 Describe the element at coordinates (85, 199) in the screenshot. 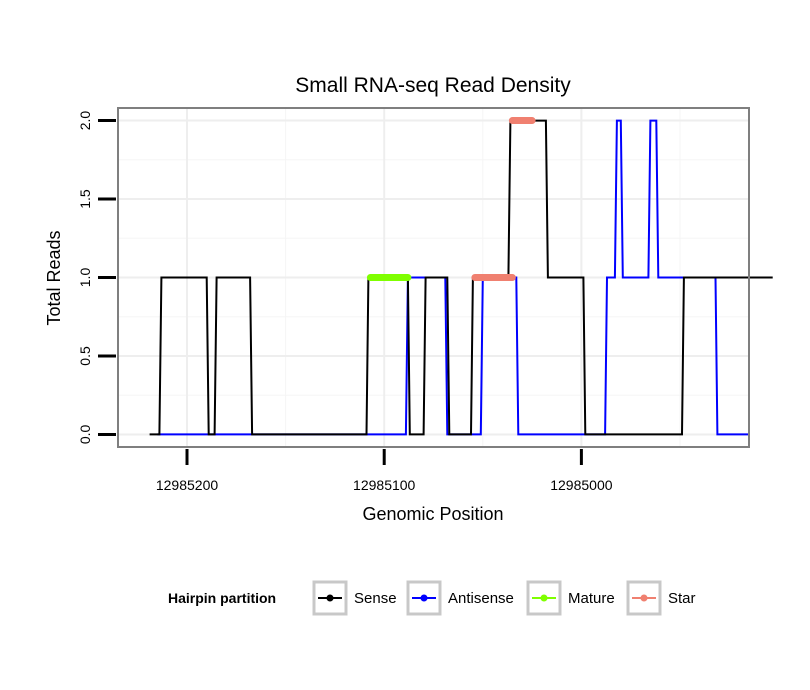

I see `y-tick-label: 1.5` at that location.